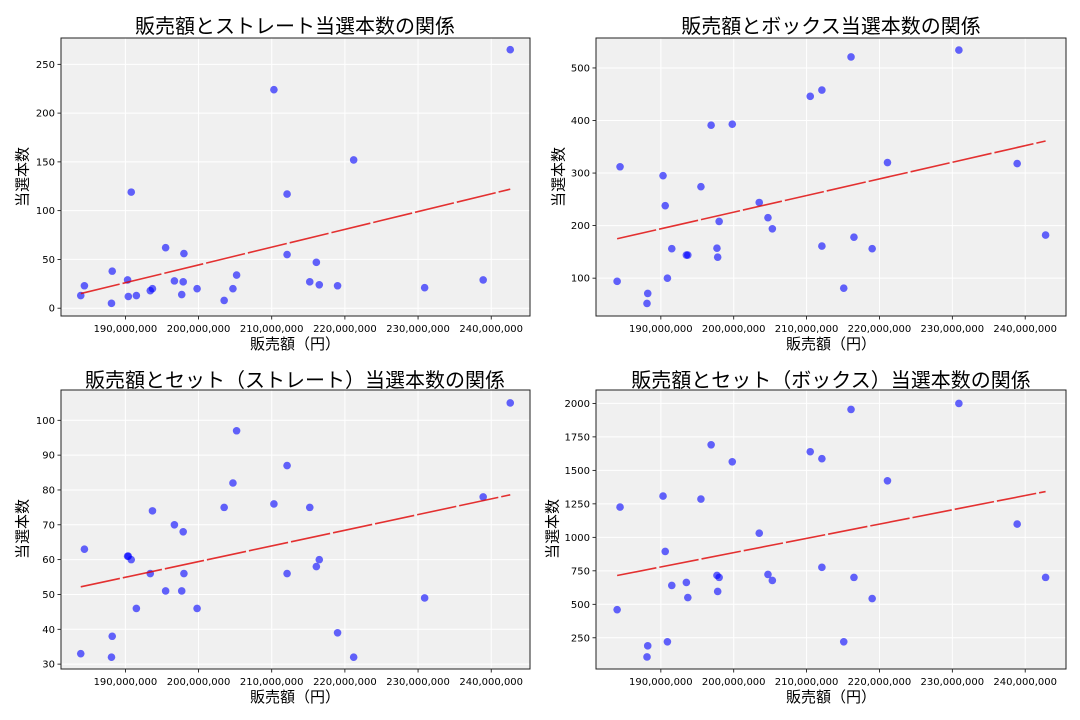 This screenshot has width=1080, height=720. I want to click on y-tick-label: 250, so click(580, 638).